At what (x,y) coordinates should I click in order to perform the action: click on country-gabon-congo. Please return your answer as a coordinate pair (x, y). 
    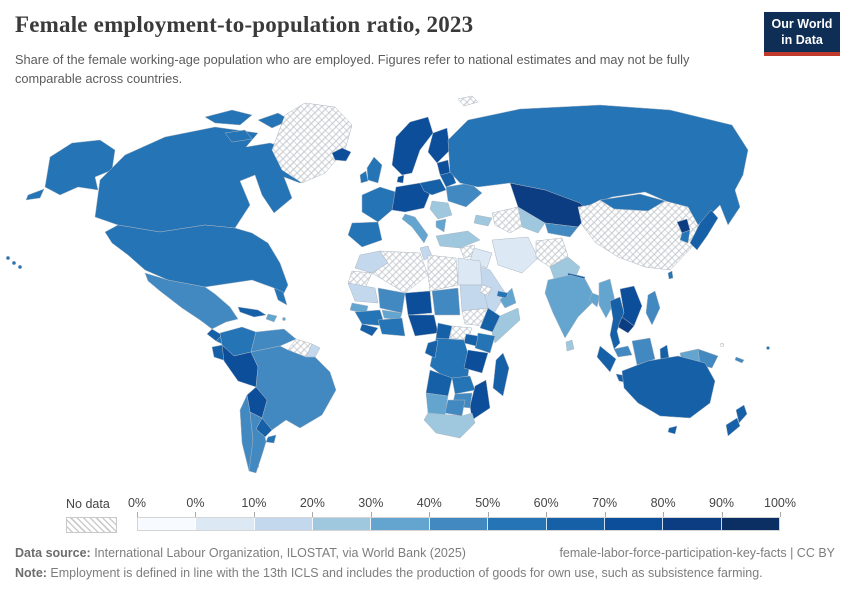
    Looking at the image, I should click on (431, 349).